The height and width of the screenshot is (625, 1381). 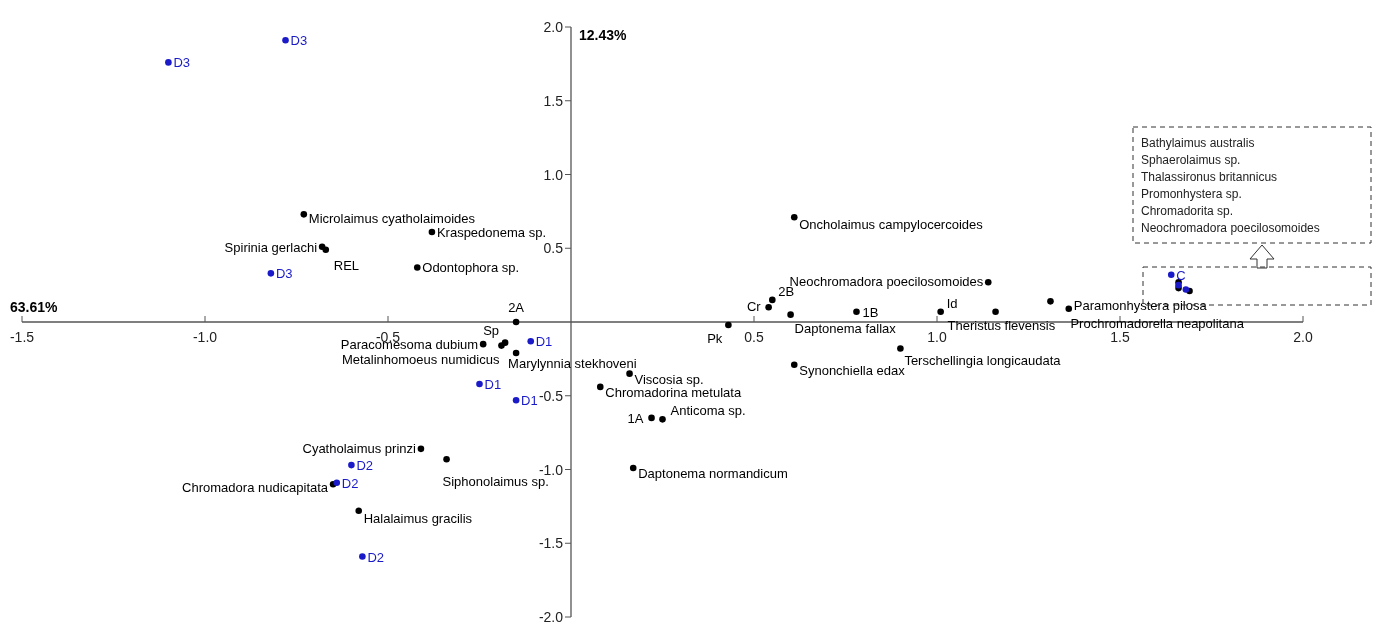 I want to click on y-tick-label: 2.0, so click(x=553, y=27).